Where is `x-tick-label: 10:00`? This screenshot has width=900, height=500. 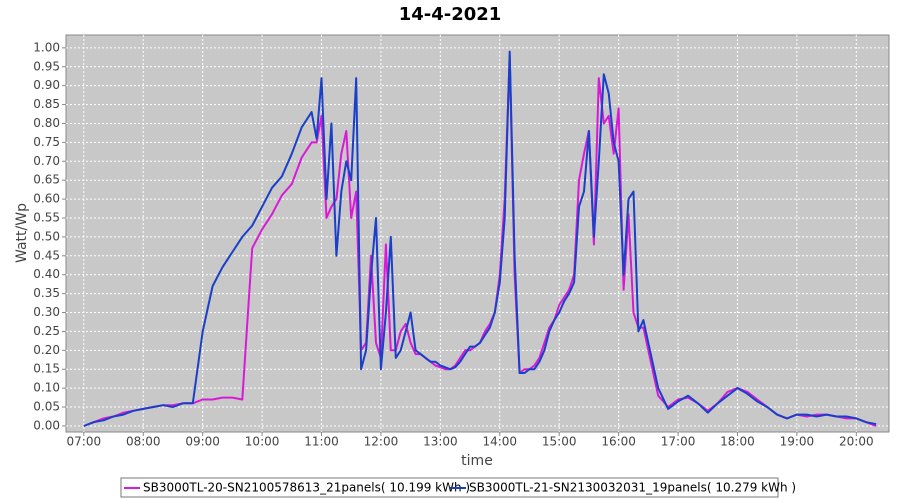 x-tick-label: 10:00 is located at coordinates (262, 442).